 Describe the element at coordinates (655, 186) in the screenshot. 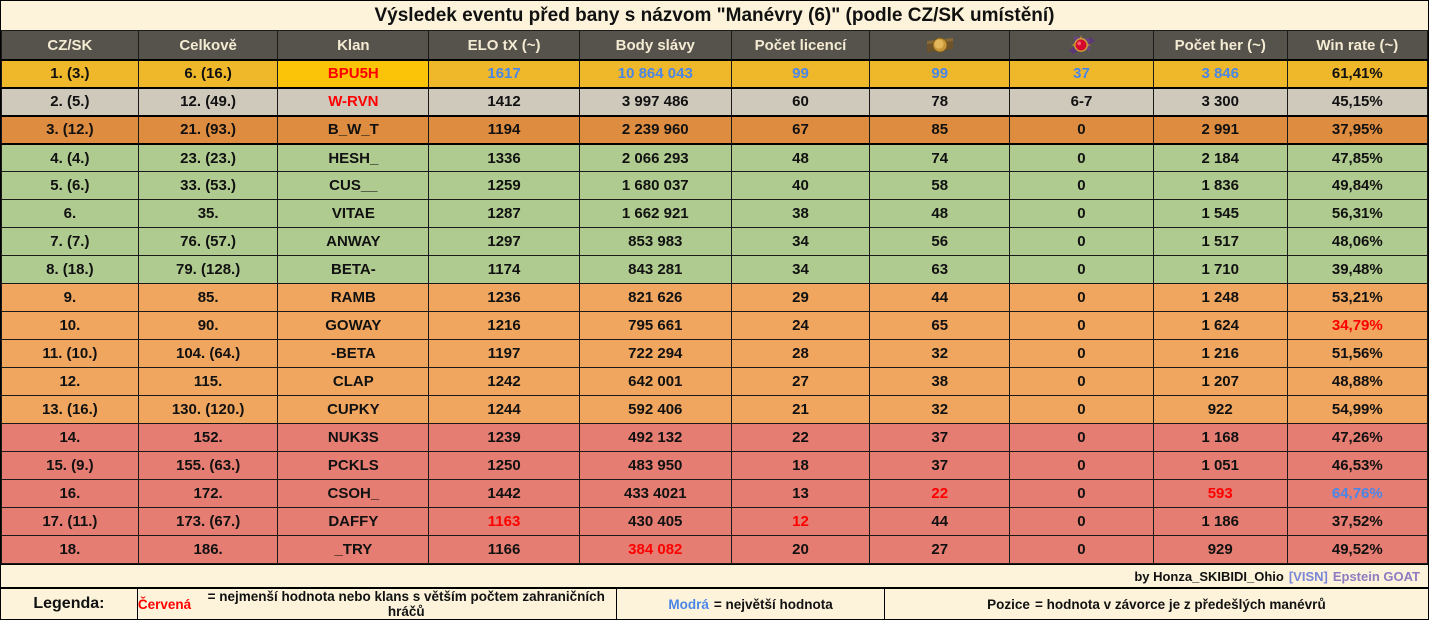

I see `cell-body_slavy: 1 680 037` at that location.